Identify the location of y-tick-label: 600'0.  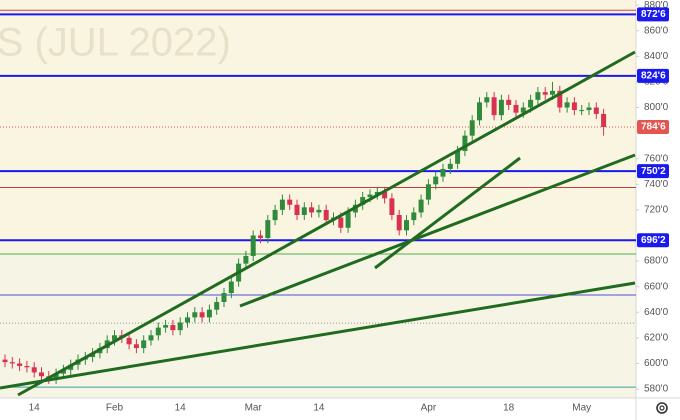
(656, 363).